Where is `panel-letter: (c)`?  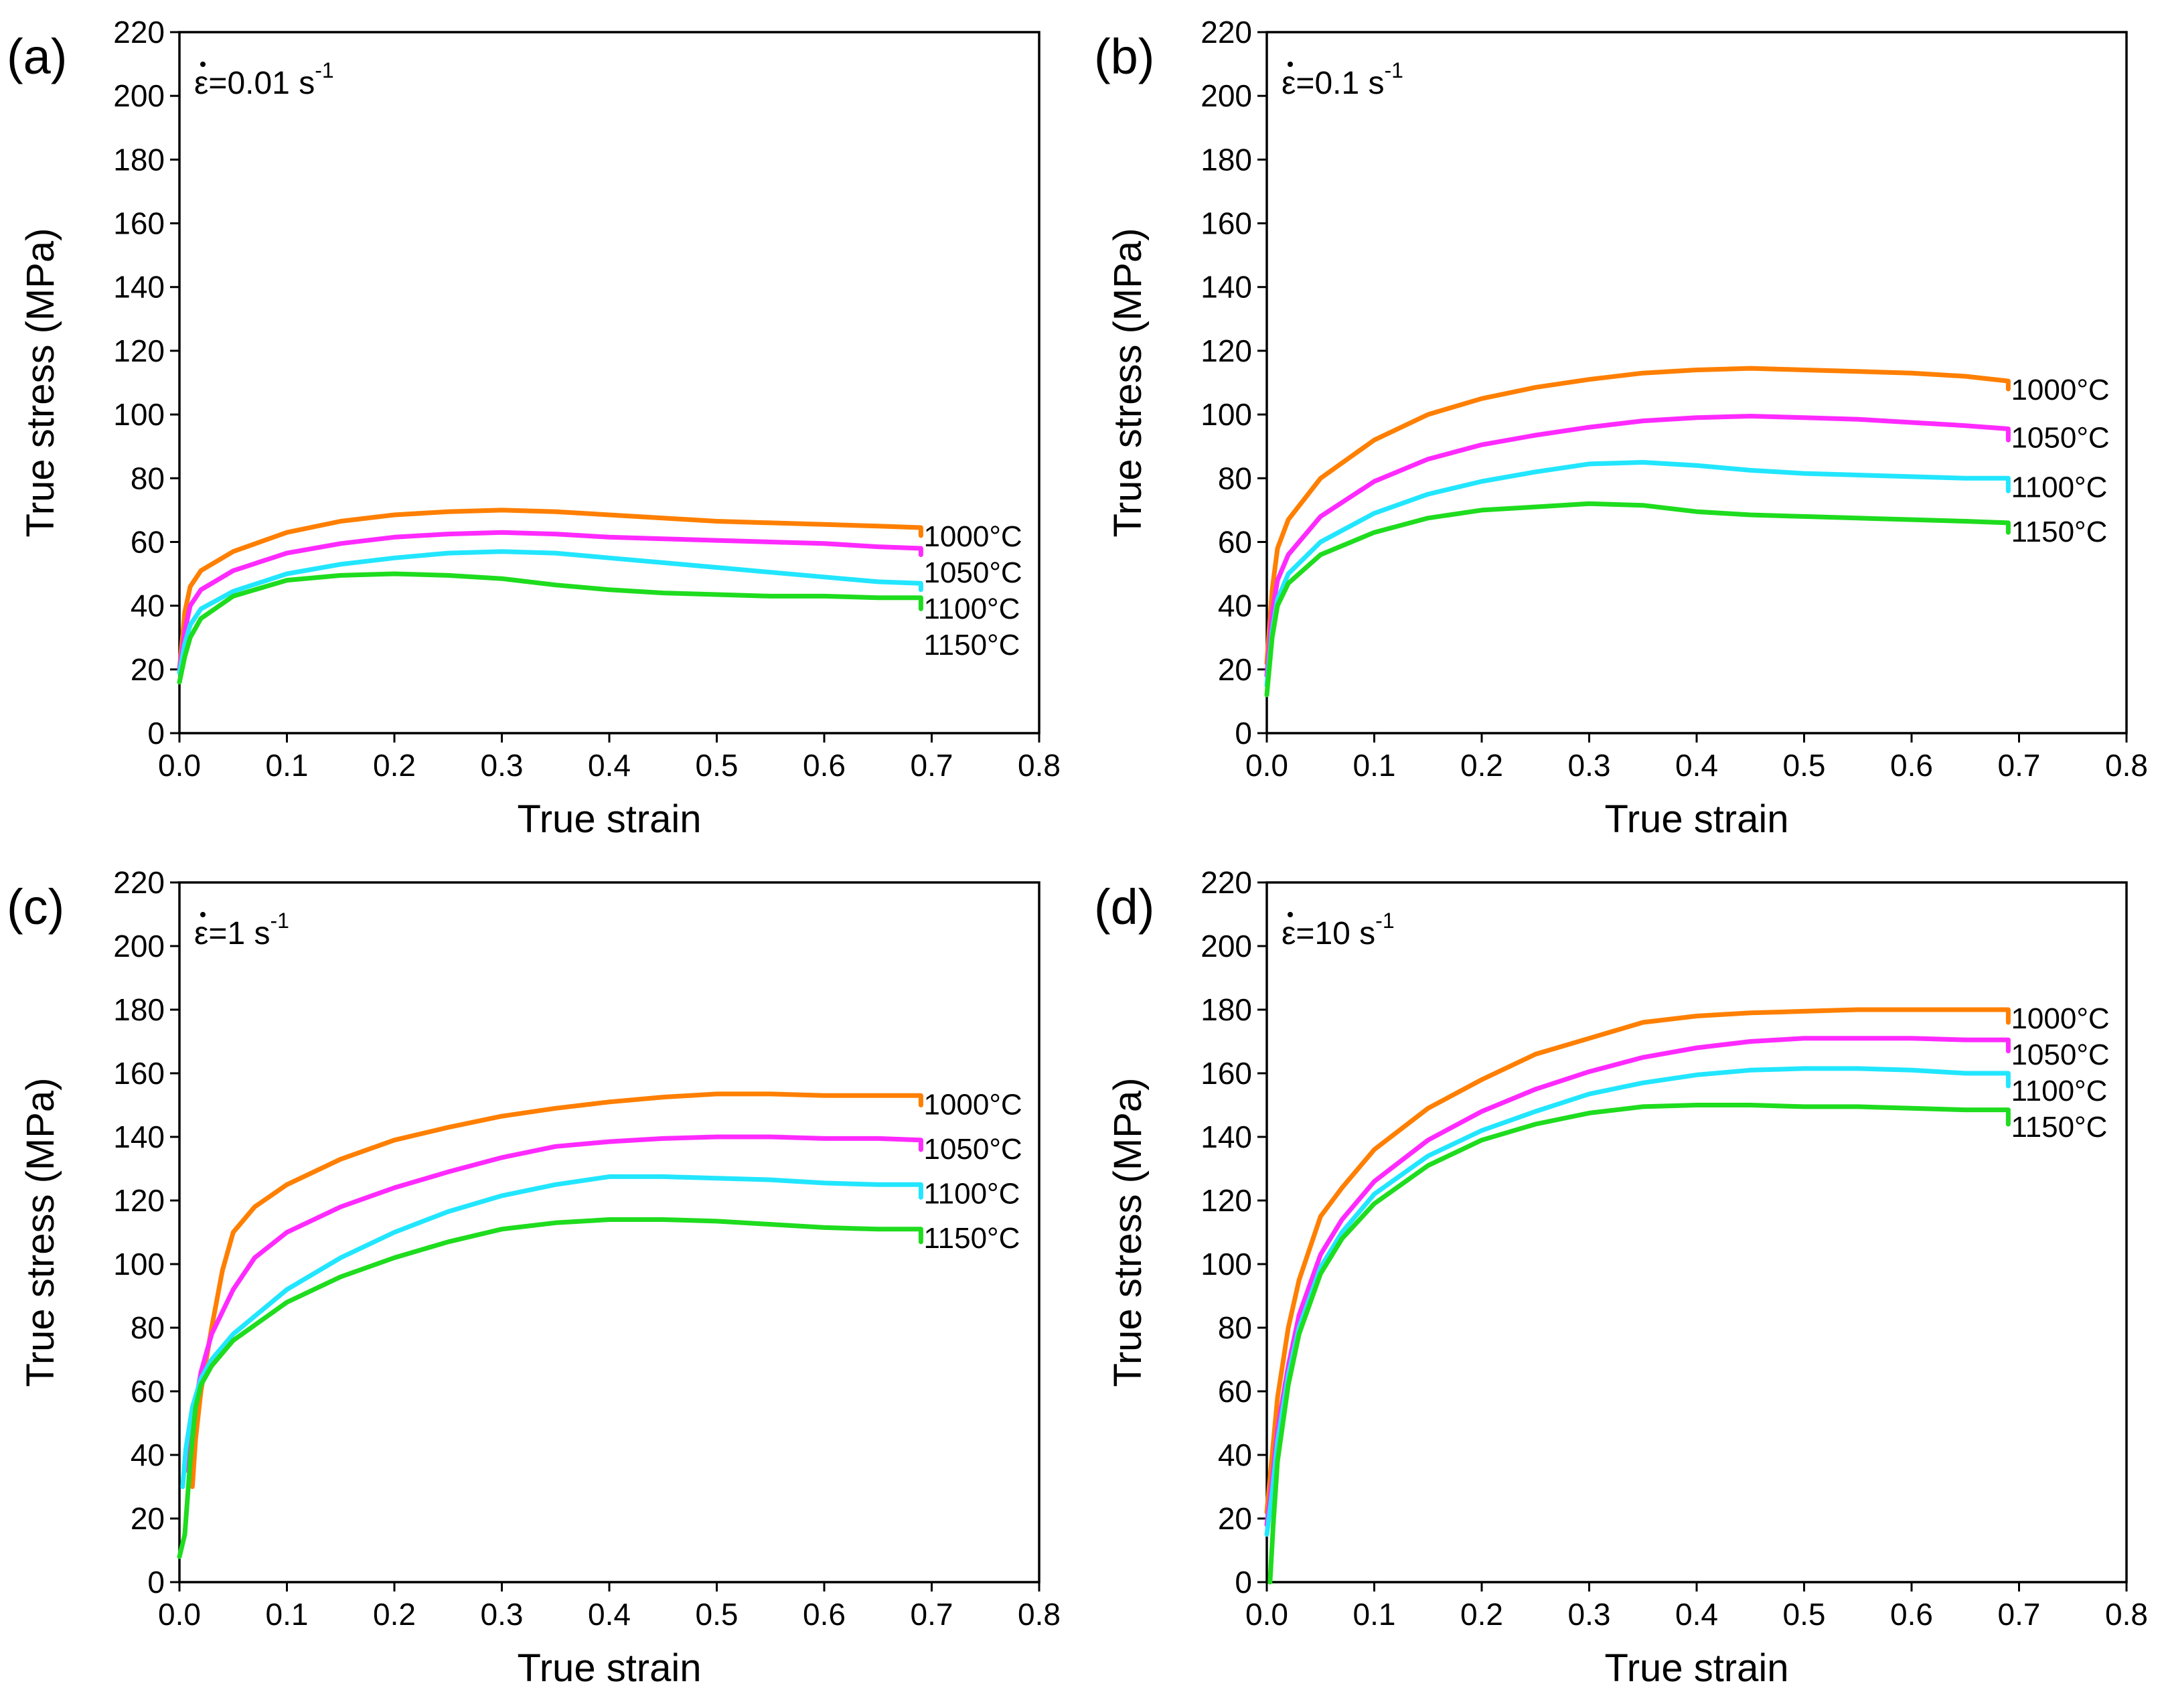 panel-letter: (c) is located at coordinates (35, 907).